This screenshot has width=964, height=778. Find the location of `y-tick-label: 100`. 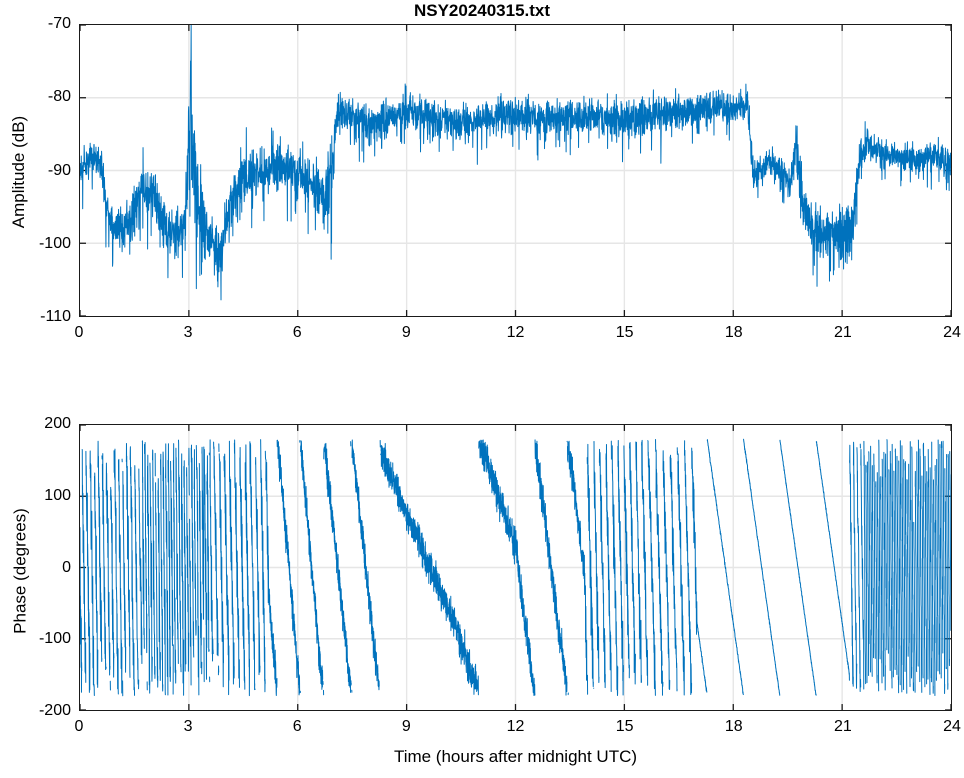

y-tick-label: 100 is located at coordinates (57, 495).